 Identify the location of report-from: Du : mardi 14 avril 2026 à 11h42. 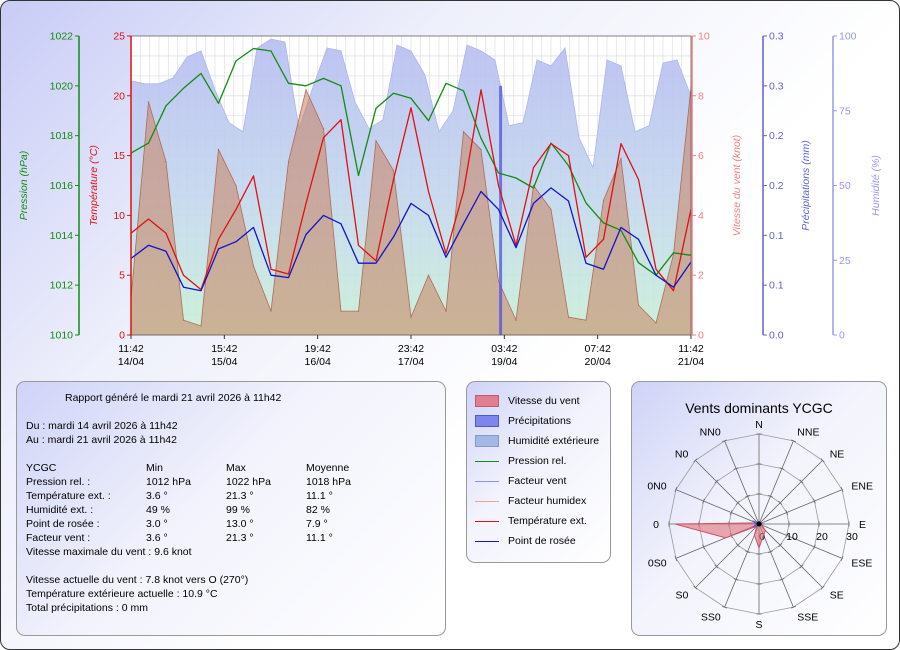
(102, 426).